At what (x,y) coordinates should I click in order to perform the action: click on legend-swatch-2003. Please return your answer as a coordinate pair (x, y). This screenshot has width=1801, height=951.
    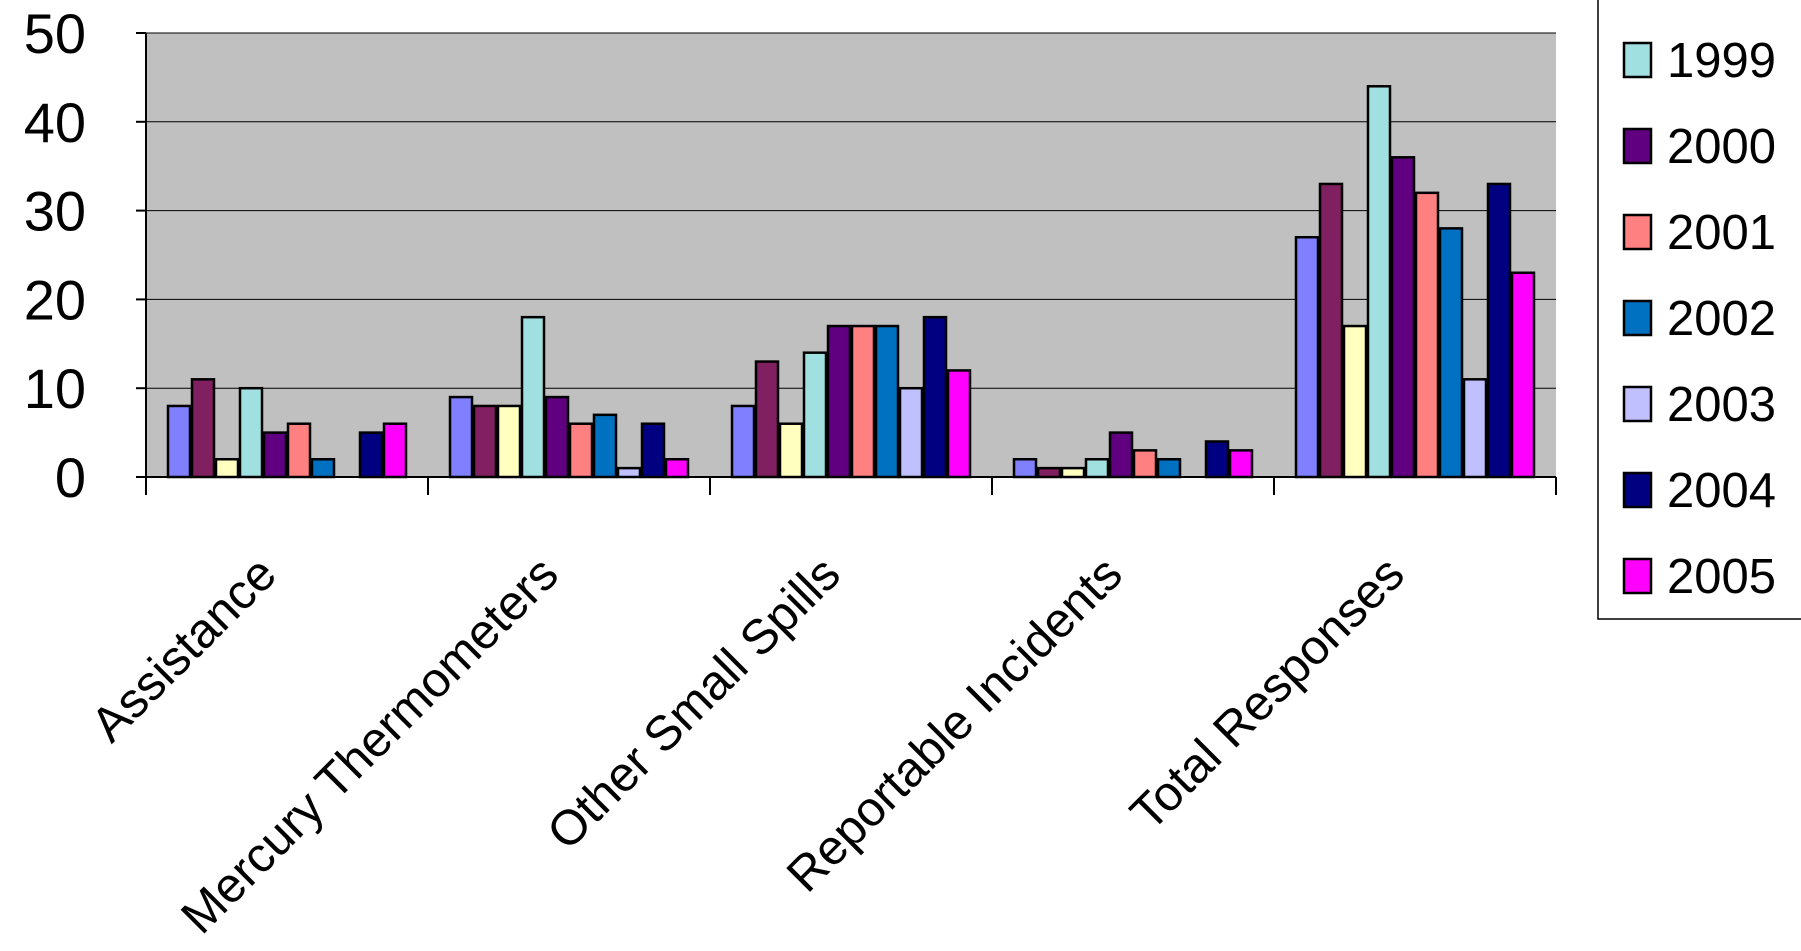
    Looking at the image, I should click on (1637, 404).